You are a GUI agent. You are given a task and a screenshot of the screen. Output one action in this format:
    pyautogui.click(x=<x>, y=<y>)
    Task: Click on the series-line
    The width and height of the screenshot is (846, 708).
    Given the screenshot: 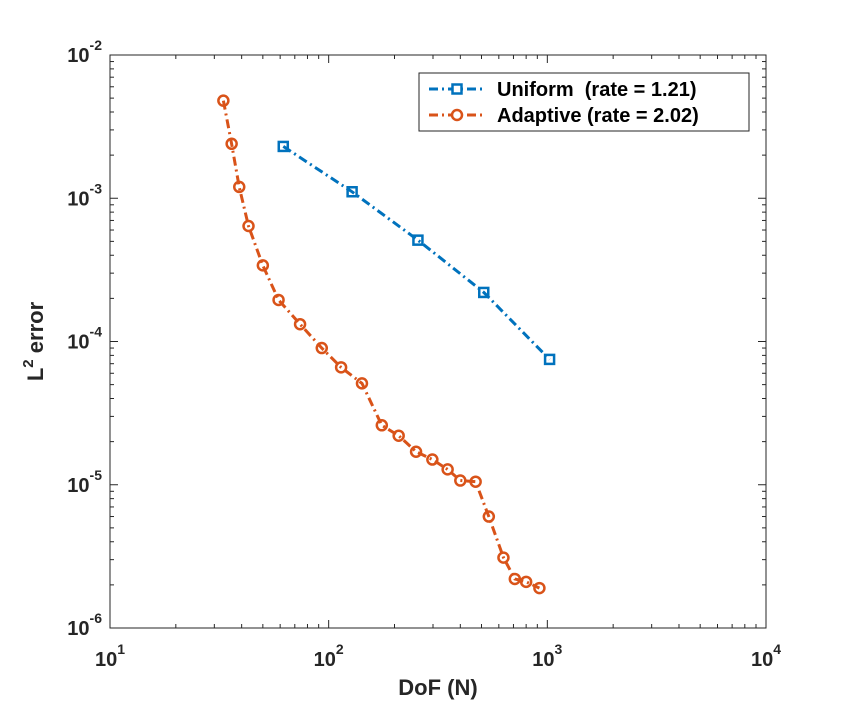 What is the action you would take?
    pyautogui.click(x=416, y=253)
    